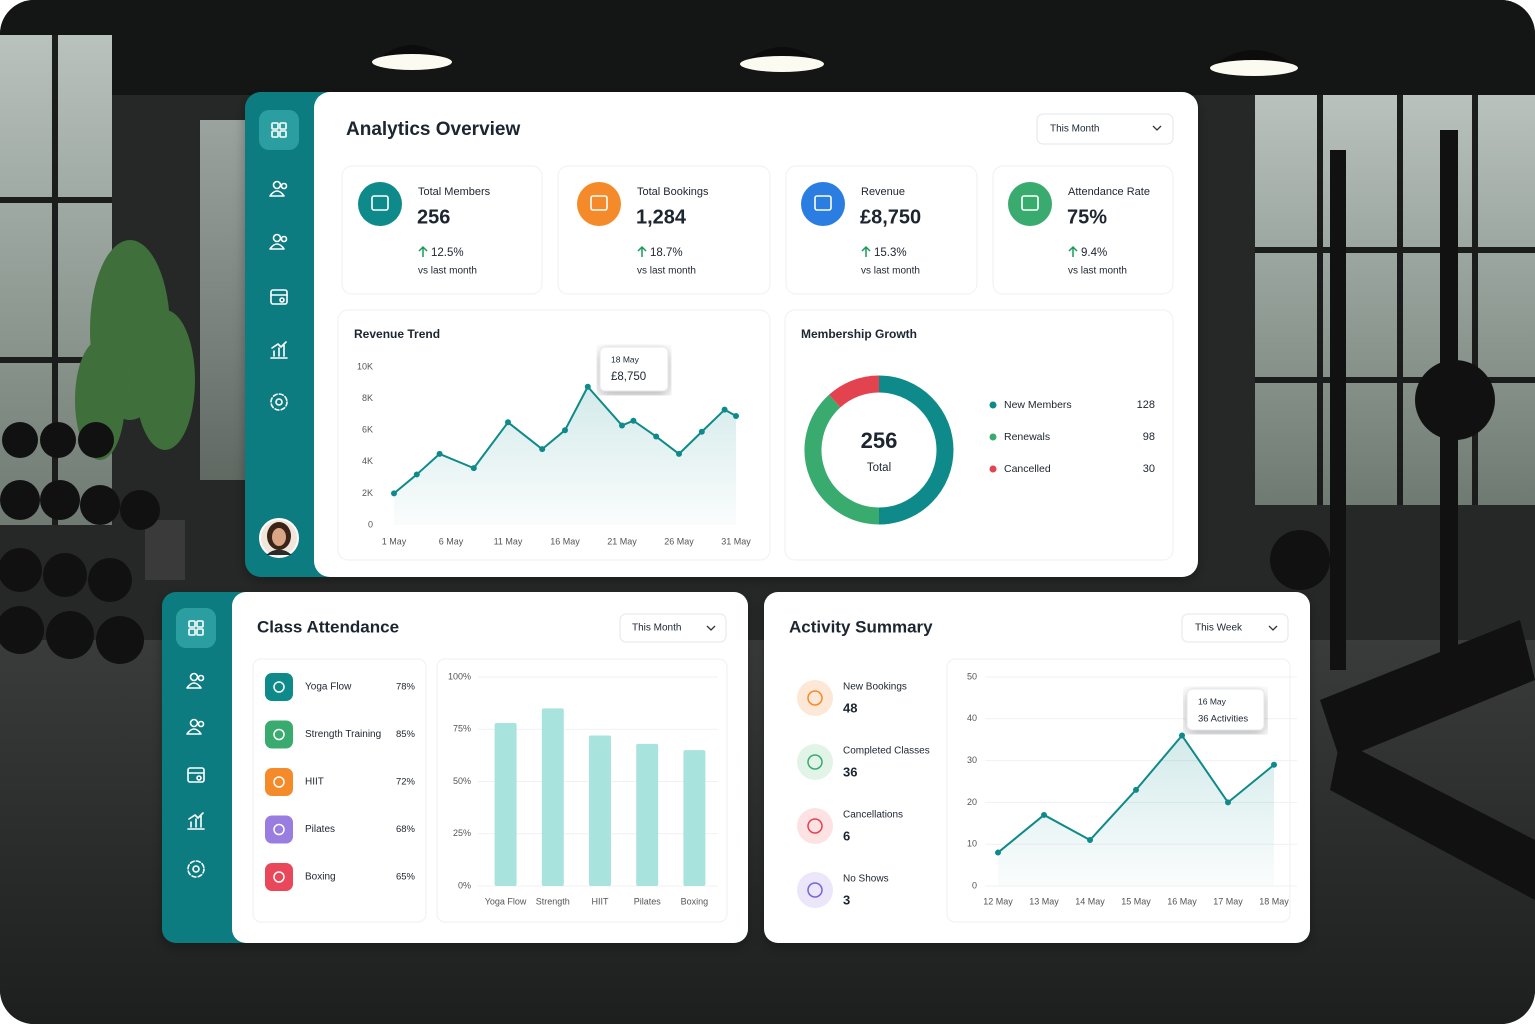 This screenshot has height=1024, width=1535. I want to click on legend-label: Renewals, so click(1027, 437).